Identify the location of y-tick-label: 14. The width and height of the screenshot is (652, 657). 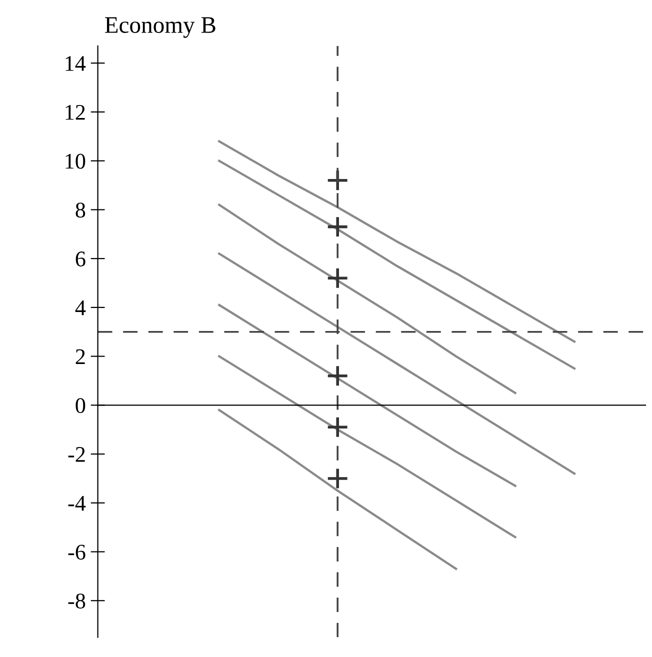
(76, 63).